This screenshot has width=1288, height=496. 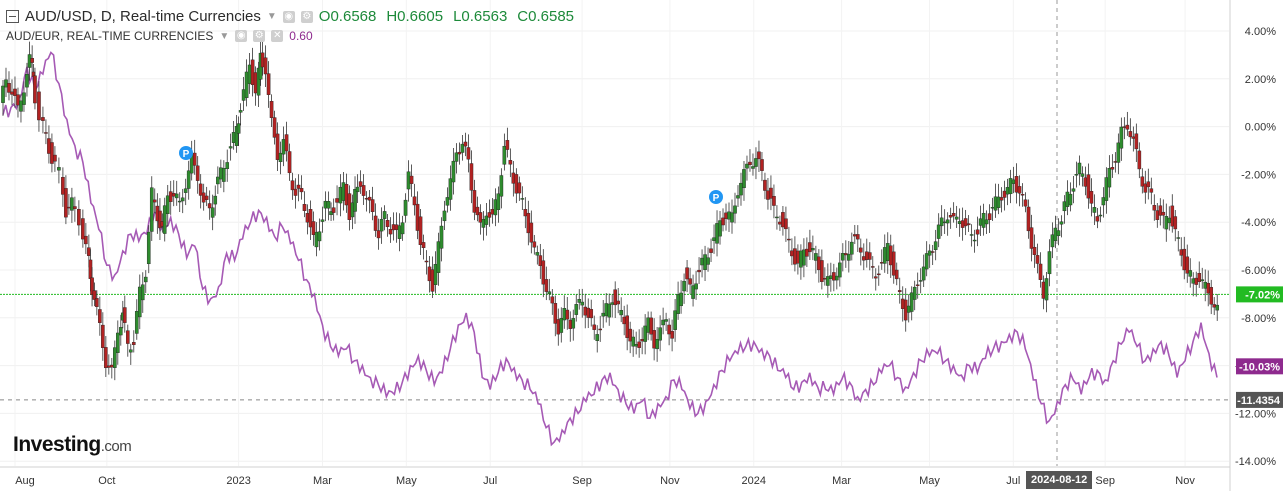 I want to click on close-icon: ✕, so click(x=277, y=36).